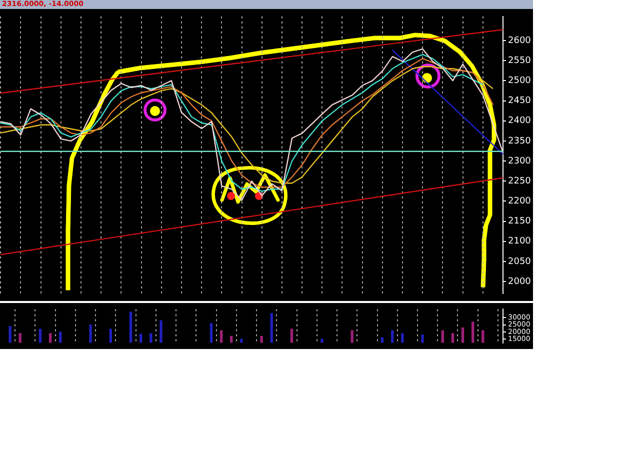 This screenshot has width=640, height=457. I want to click on y-tick-label: 2100, so click(520, 241).